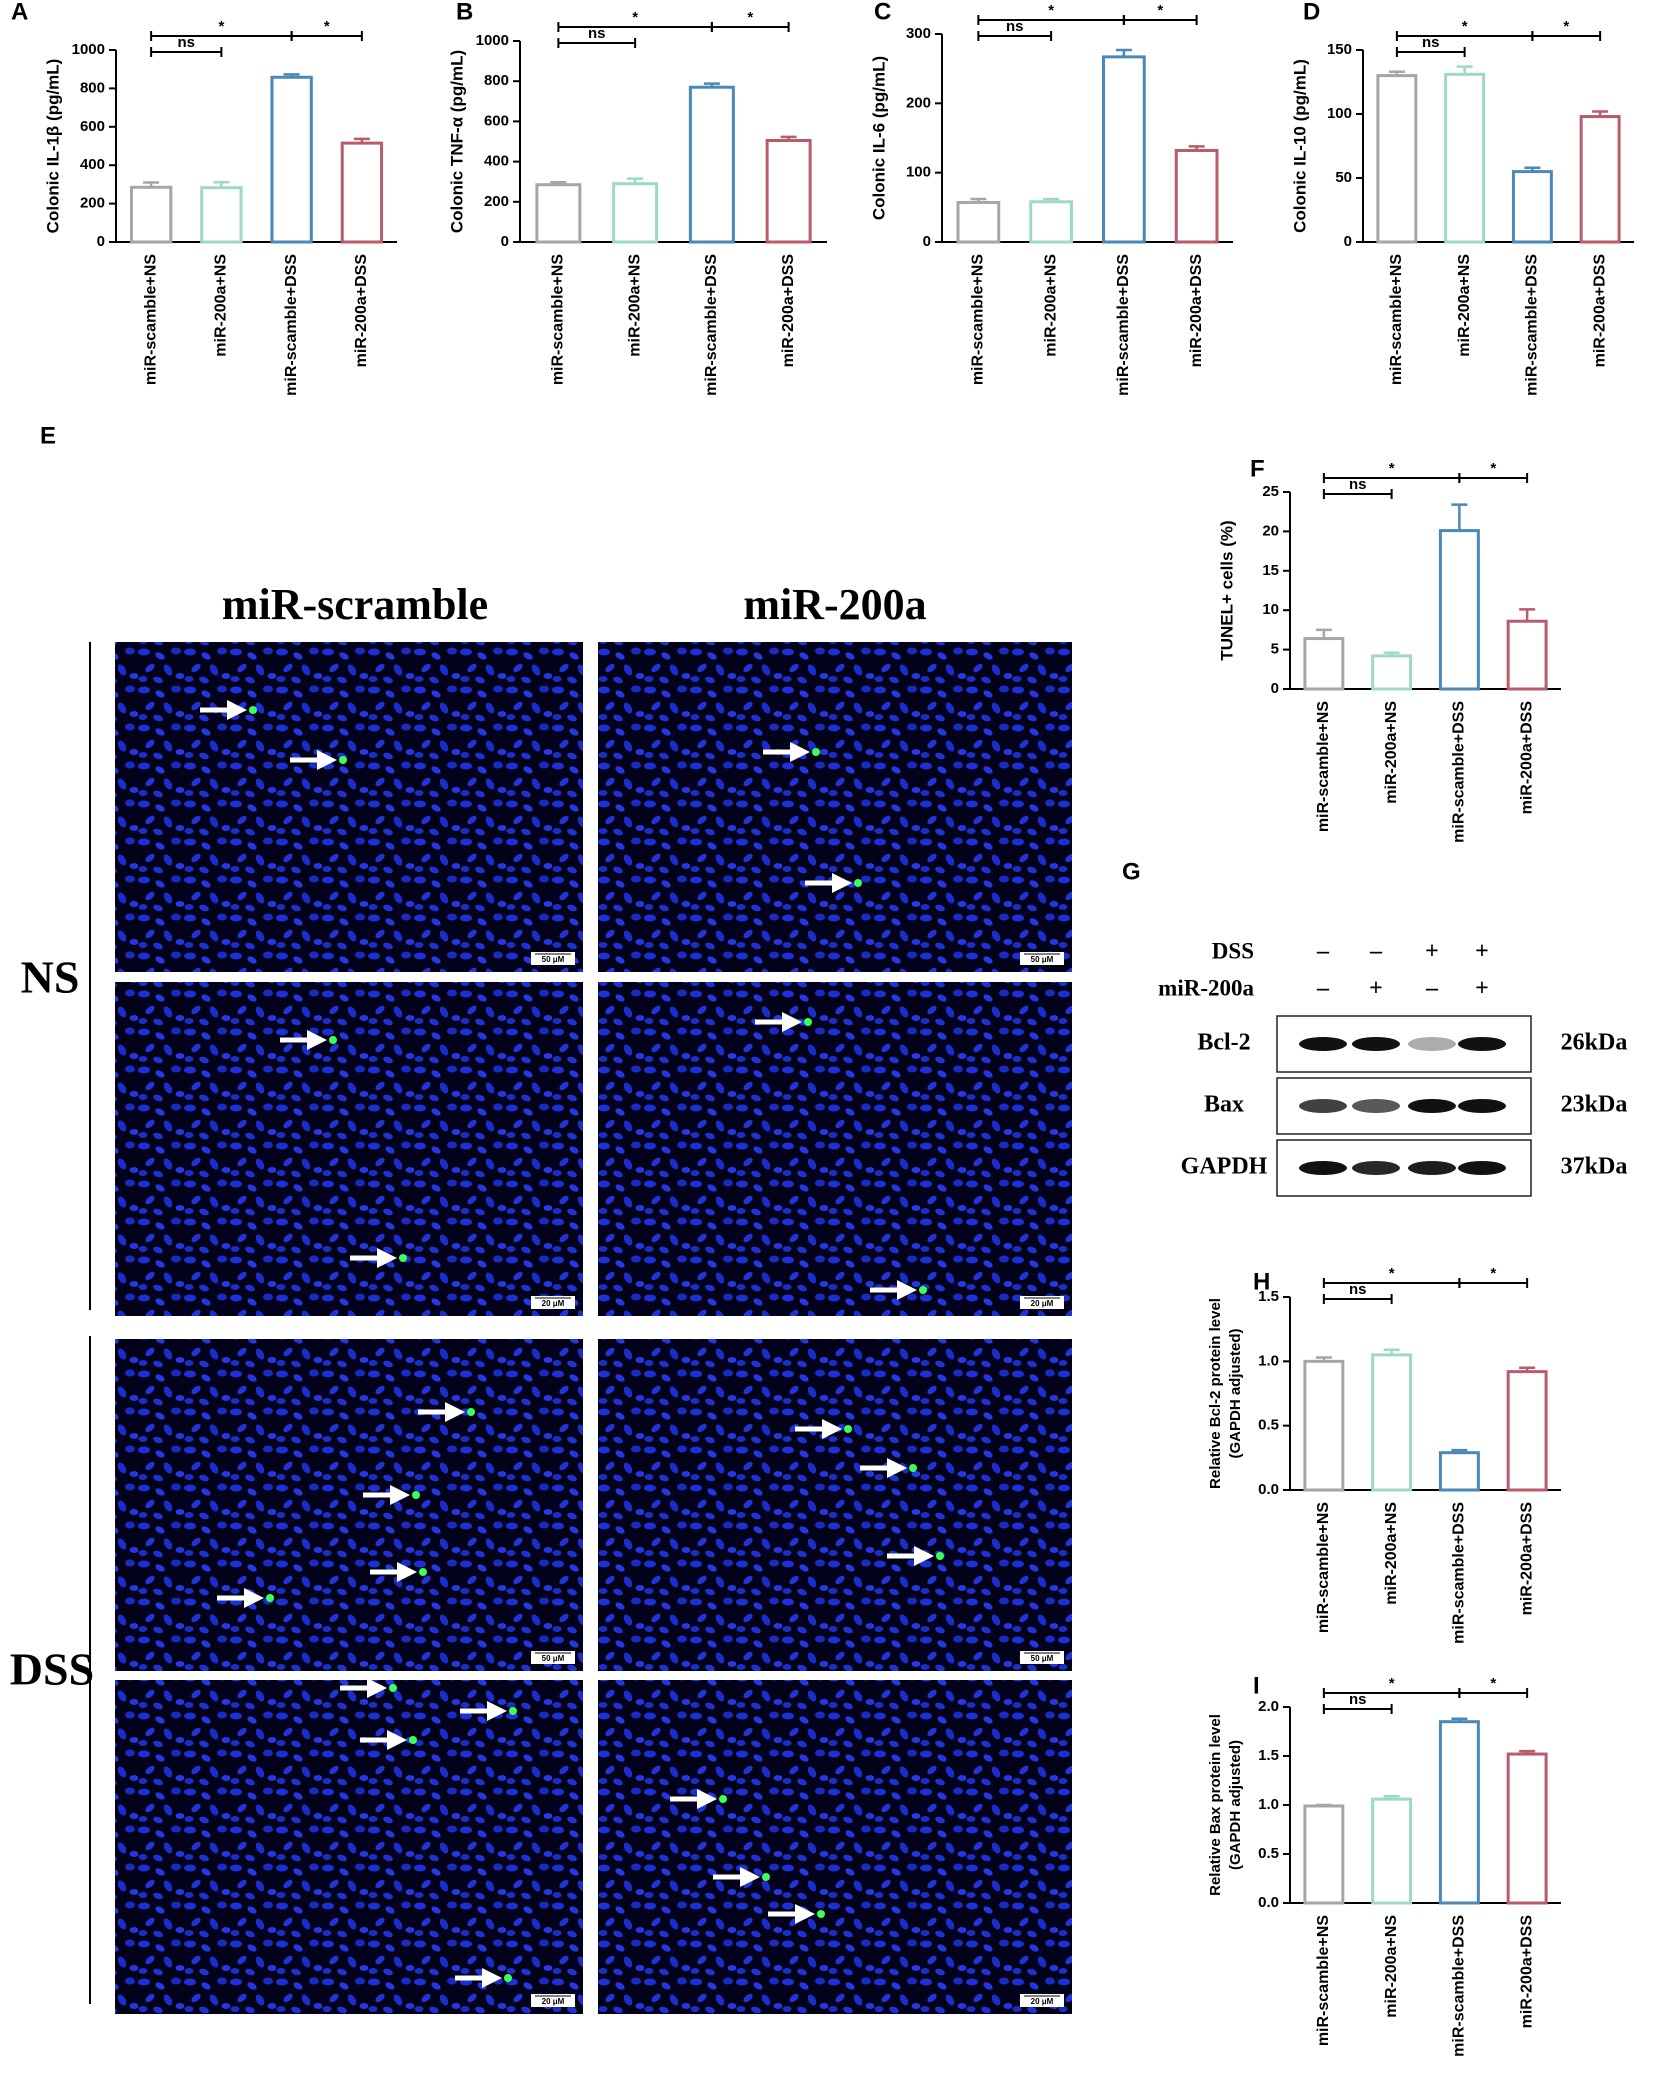 This screenshot has width=1654, height=2081. Describe the element at coordinates (878, 138) in the screenshot. I see `y-axis-label: Colonic IL-6 (pg/mL)` at that location.